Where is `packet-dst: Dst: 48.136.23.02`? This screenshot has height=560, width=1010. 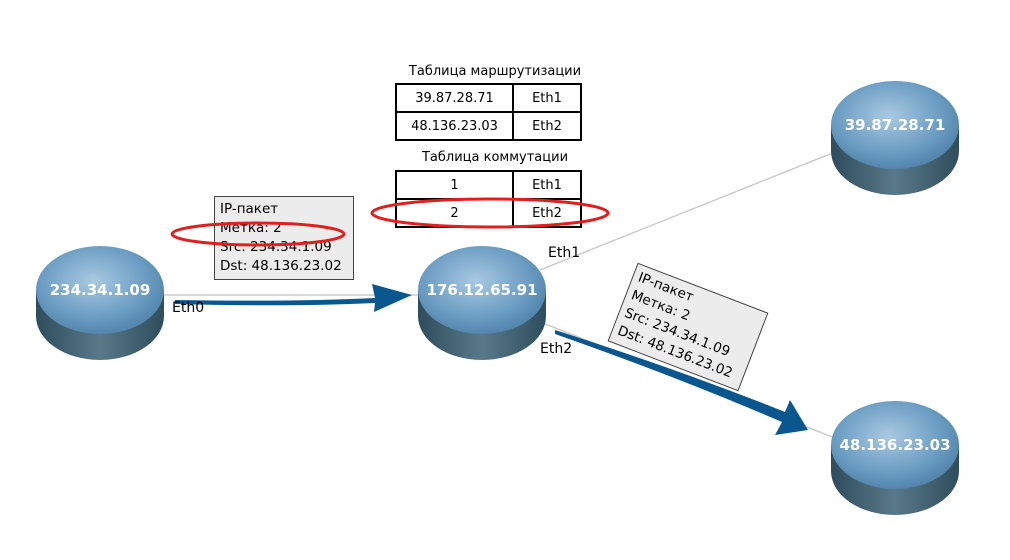 packet-dst: Dst: 48.136.23.02 is located at coordinates (281, 266).